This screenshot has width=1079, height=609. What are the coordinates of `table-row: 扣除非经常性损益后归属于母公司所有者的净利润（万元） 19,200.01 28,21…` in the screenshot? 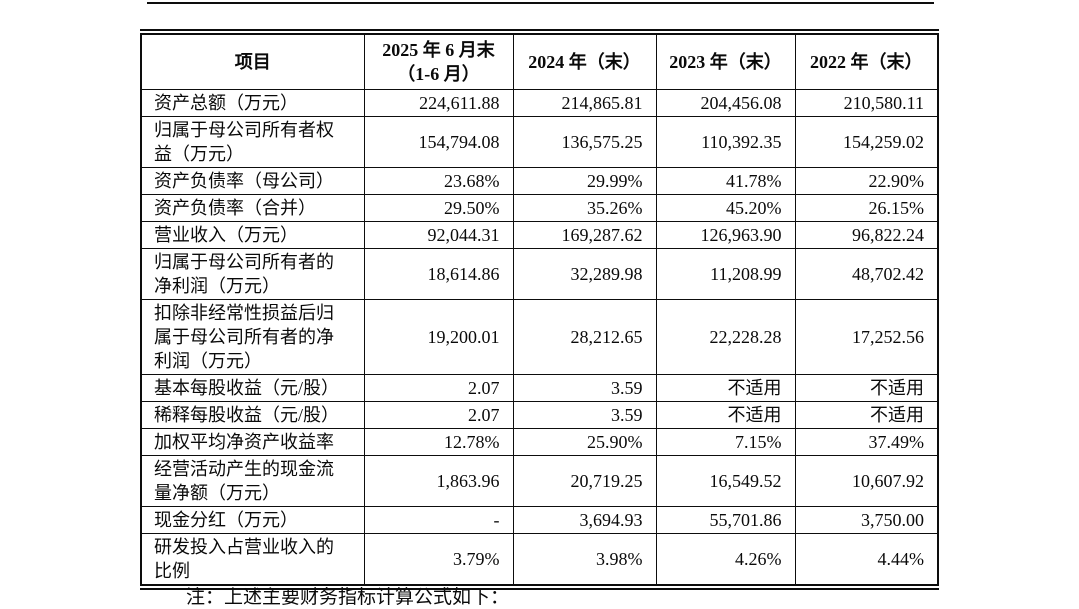 It's located at (539, 337).